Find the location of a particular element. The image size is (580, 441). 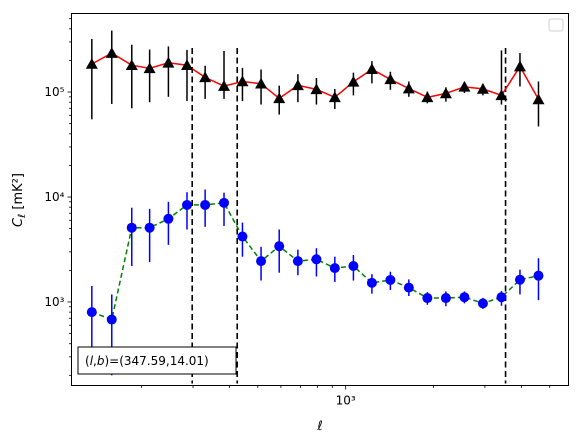

legend is located at coordinates (556, 25).